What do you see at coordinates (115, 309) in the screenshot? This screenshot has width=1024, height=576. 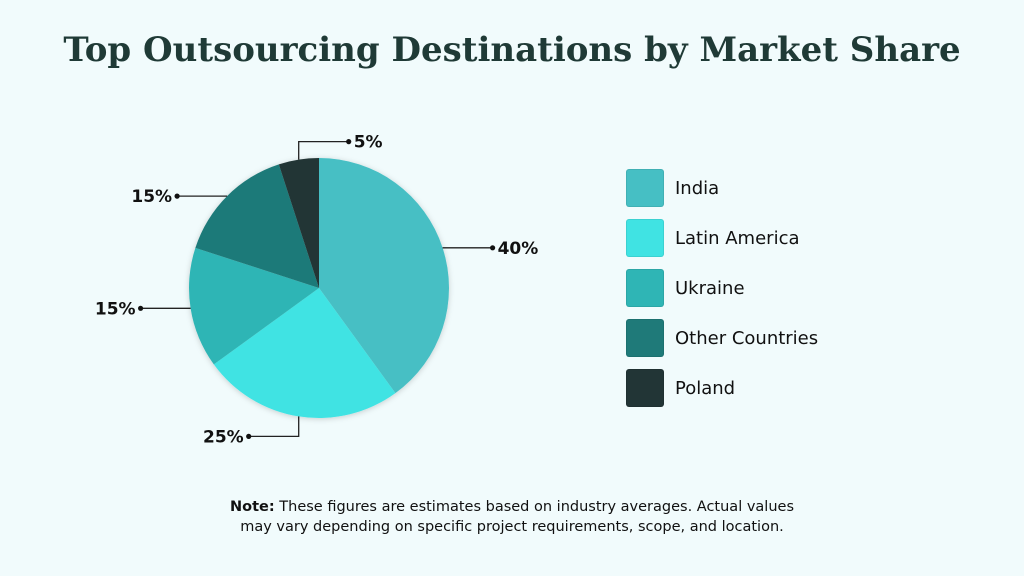 I see `value-label-ukraine: 15%` at bounding box center [115, 309].